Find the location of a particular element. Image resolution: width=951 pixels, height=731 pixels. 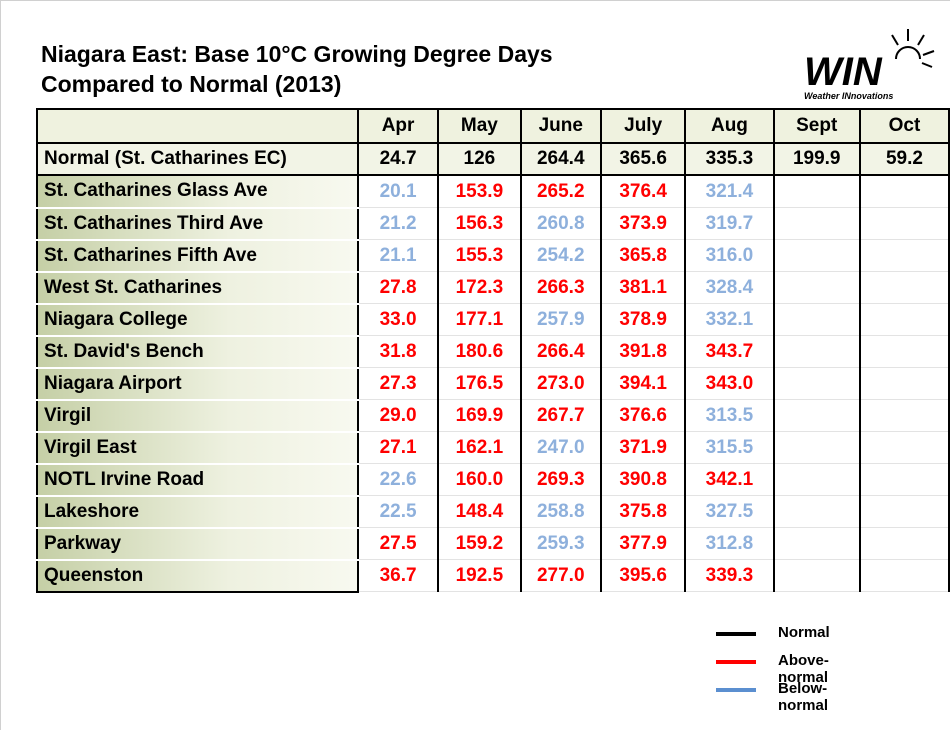

value-cell: 376.6 is located at coordinates (643, 415).